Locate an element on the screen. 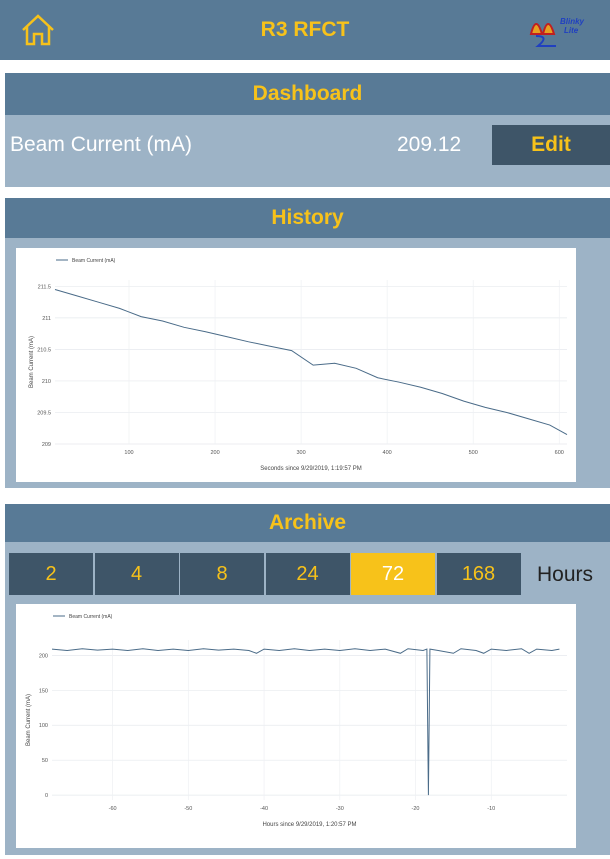 The height and width of the screenshot is (859, 610). logo-text: Lite is located at coordinates (571, 30).